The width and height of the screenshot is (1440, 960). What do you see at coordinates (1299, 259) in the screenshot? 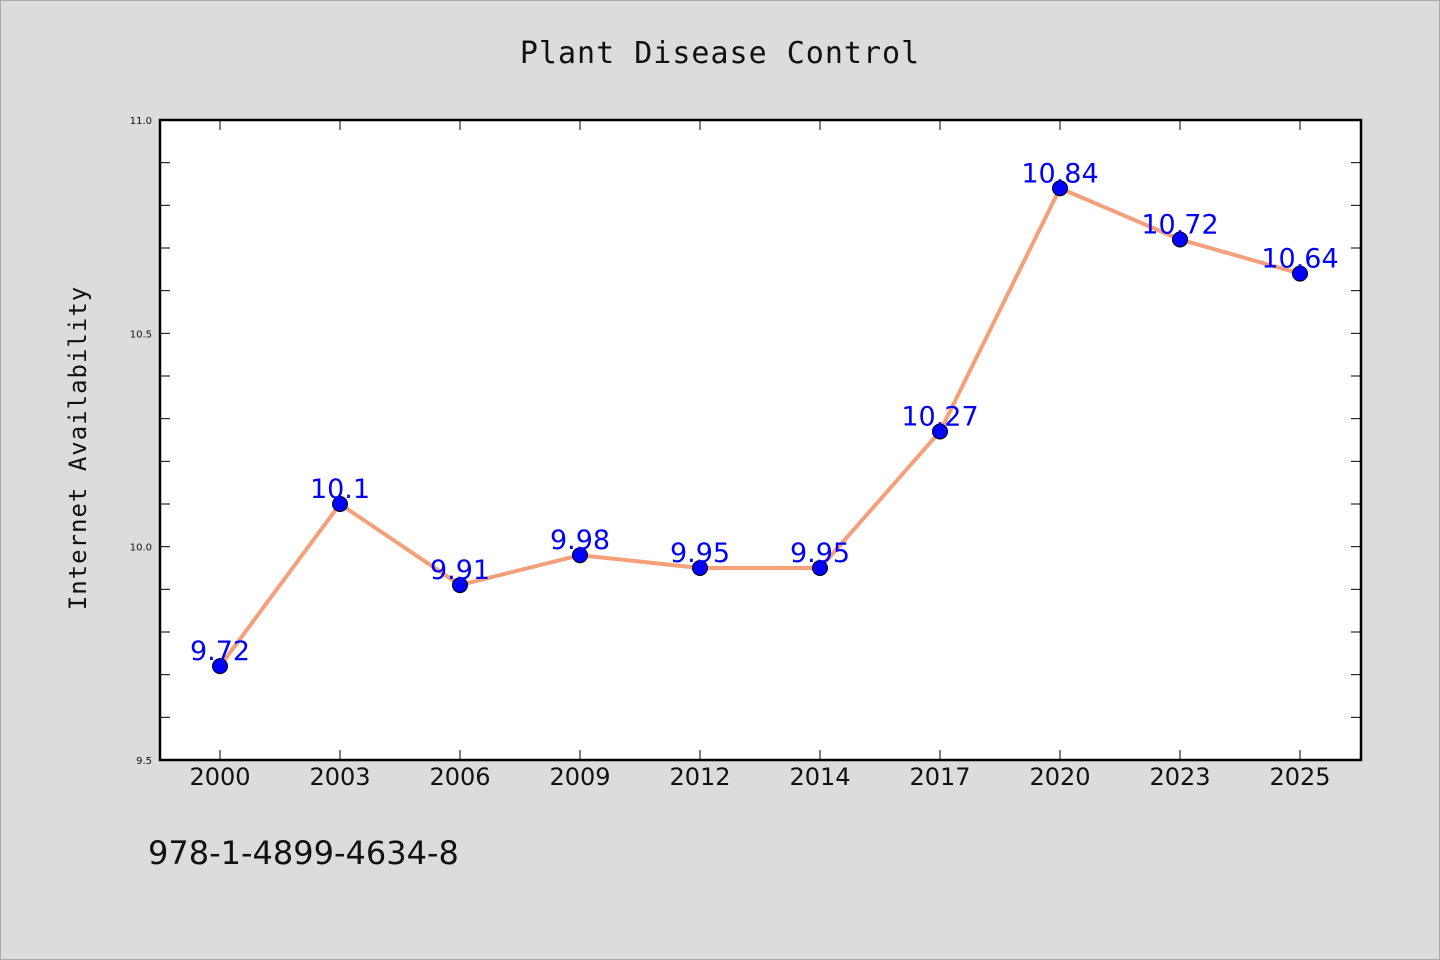
I see `data-label: 10.64` at bounding box center [1299, 259].